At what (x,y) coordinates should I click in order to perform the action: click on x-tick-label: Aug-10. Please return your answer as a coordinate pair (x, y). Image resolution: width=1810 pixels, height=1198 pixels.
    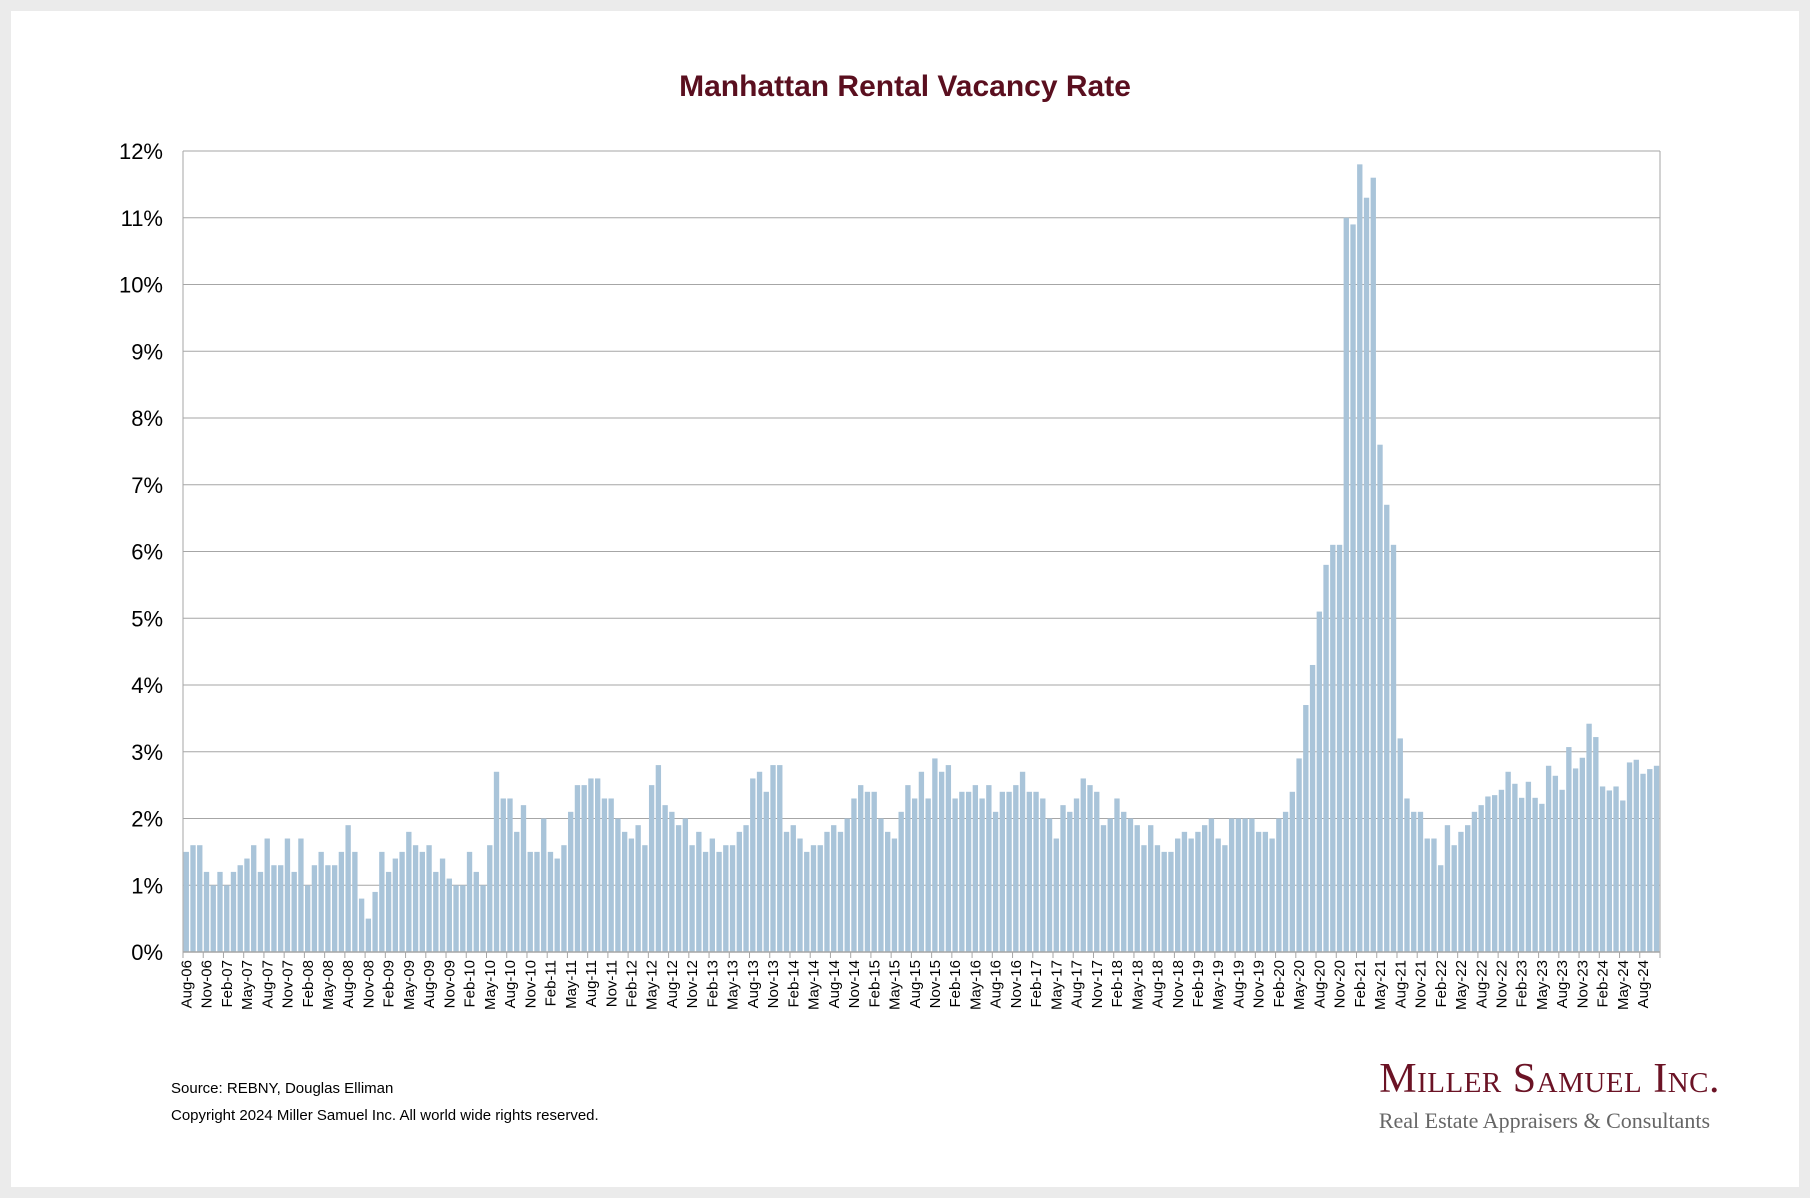
    Looking at the image, I should click on (510, 984).